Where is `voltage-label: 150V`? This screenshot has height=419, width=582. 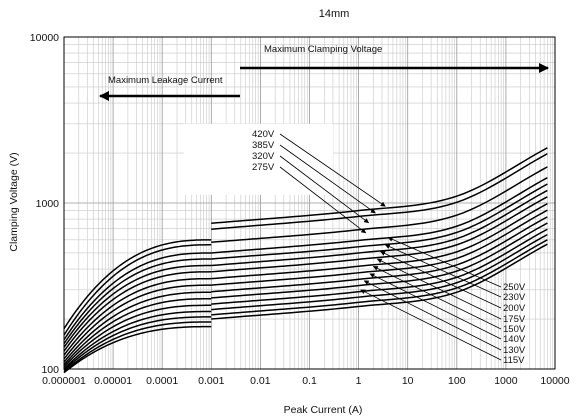
voltage-label: 150V is located at coordinates (514, 329).